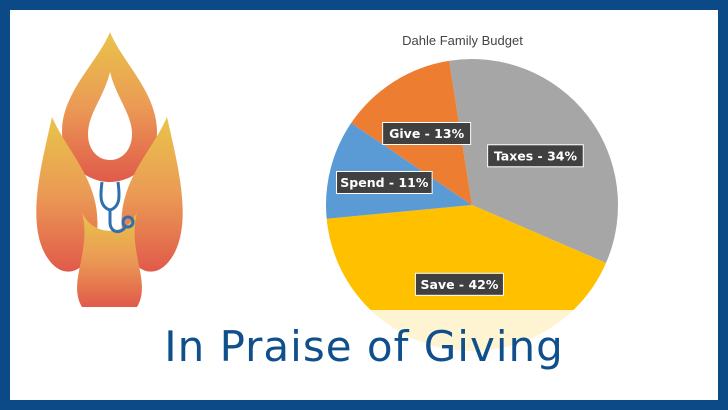  Describe the element at coordinates (109, 259) in the screenshot. I see `flame-base-icon` at that location.